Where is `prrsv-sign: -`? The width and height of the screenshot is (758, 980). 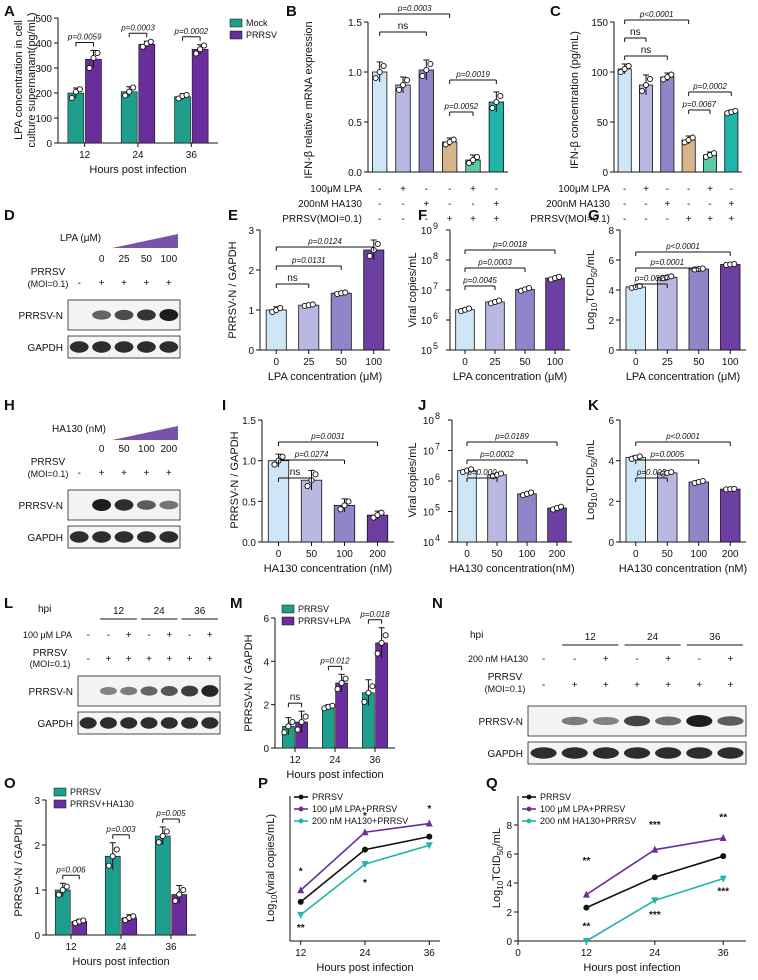
prrsv-sign: - is located at coordinates (79, 473).